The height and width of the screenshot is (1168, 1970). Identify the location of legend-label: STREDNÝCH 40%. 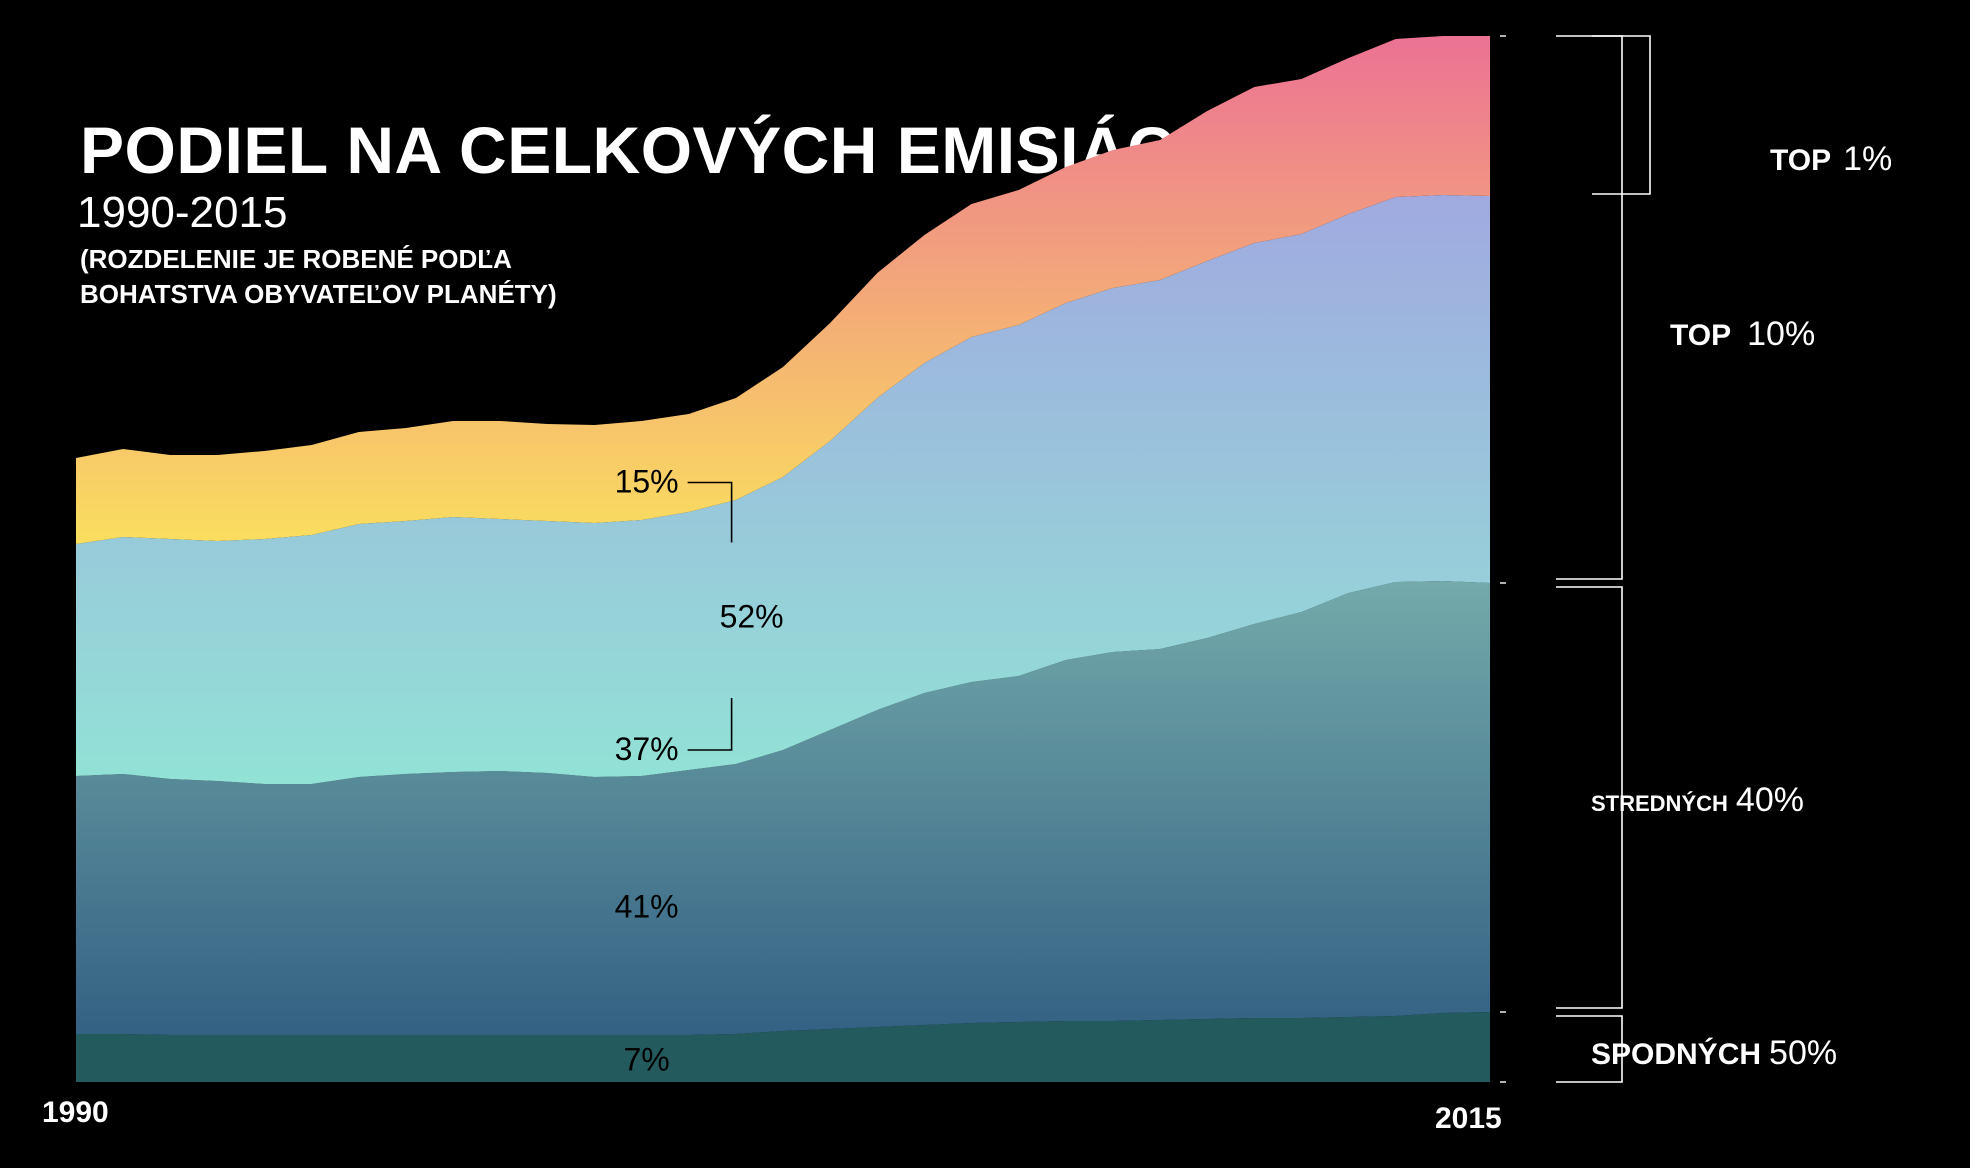
(1697, 800).